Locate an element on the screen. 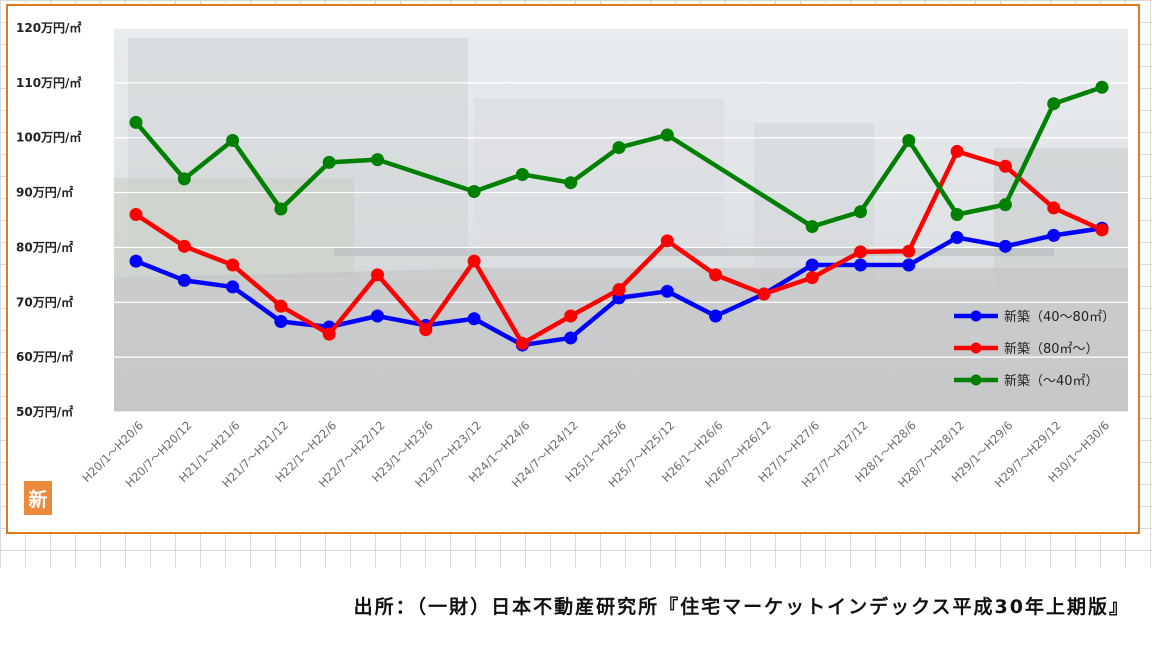 The width and height of the screenshot is (1152, 648). legend-label: 新築（80㎡～） is located at coordinates (1051, 349).